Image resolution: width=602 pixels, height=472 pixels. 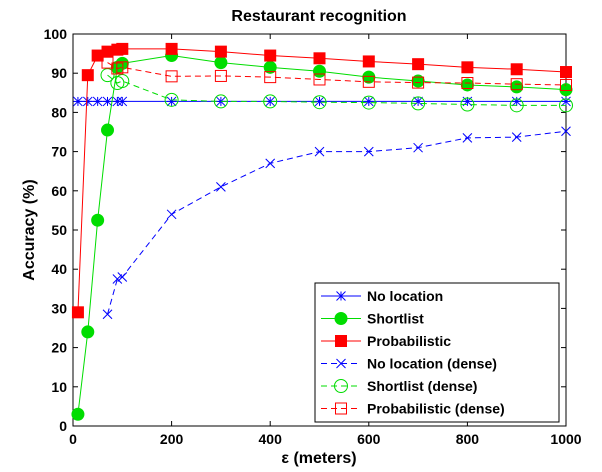 What do you see at coordinates (59, 230) in the screenshot?
I see `y-tick-label: 50` at bounding box center [59, 230].